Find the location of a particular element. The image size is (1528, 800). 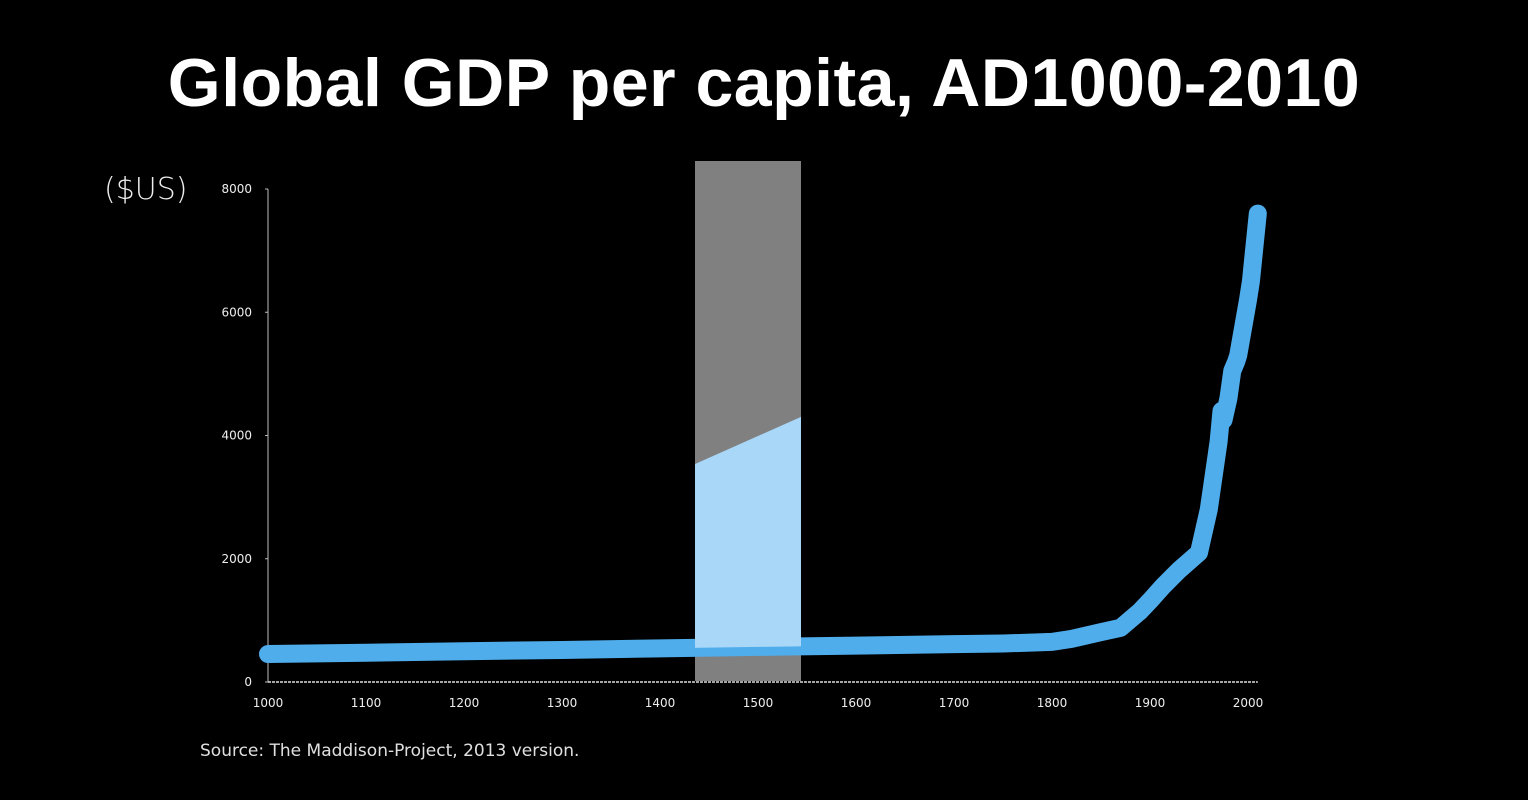

x-tick-label: 1500 is located at coordinates (758, 703).